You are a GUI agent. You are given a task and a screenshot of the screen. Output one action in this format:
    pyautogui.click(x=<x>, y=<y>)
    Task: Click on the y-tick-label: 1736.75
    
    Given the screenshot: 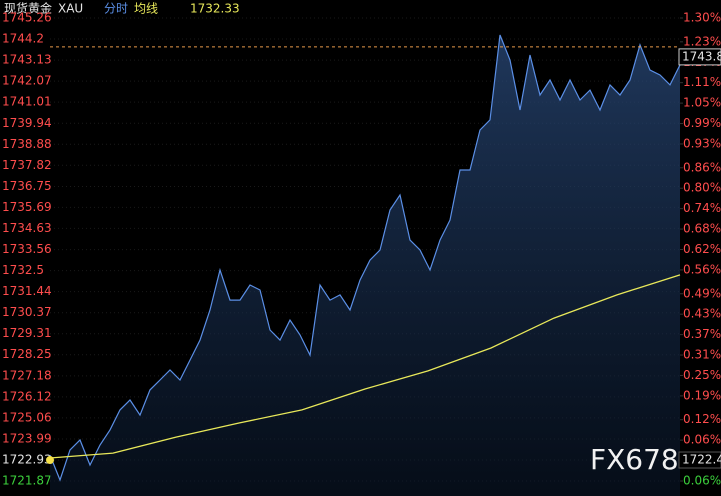 What is the action you would take?
    pyautogui.click(x=27, y=186)
    